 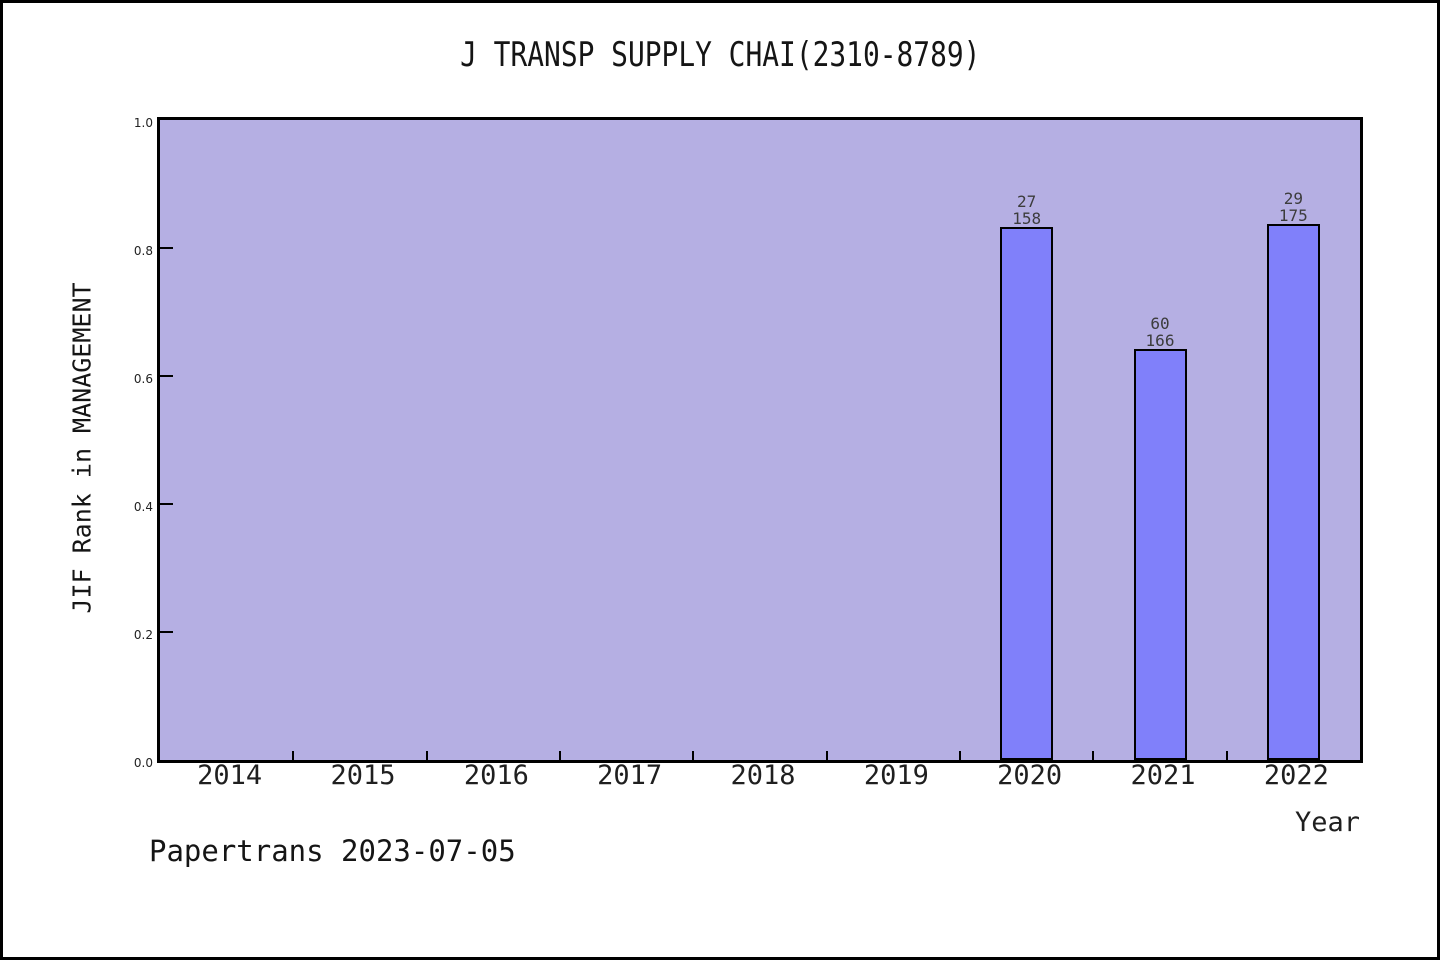 What do you see at coordinates (1030, 775) in the screenshot?
I see `x-axis-tick-label: 2020` at bounding box center [1030, 775].